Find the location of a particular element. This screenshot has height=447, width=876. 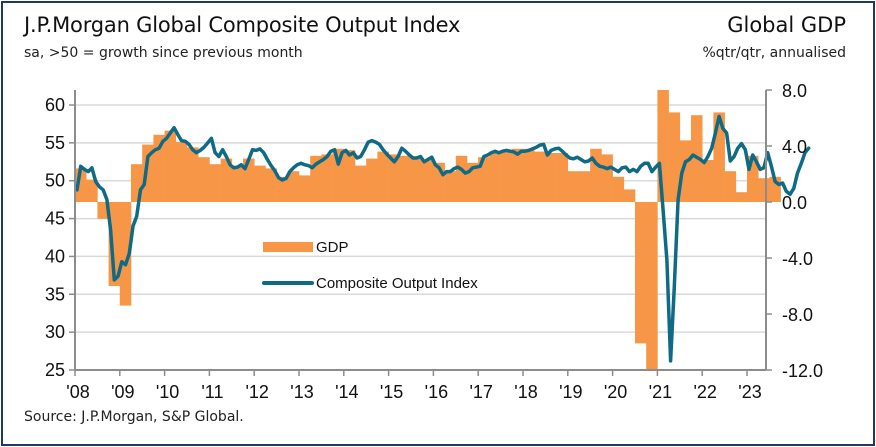

x-axis-tick-label: '10 is located at coordinates (167, 392).